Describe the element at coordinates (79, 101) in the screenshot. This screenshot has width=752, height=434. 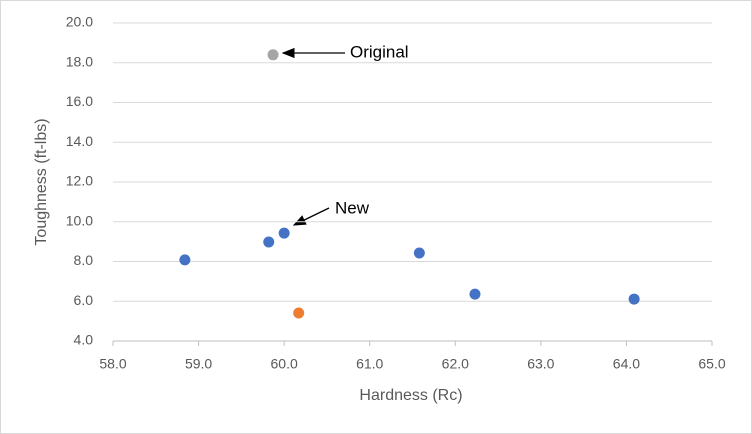
I see `y-tick-label: 16.0` at that location.